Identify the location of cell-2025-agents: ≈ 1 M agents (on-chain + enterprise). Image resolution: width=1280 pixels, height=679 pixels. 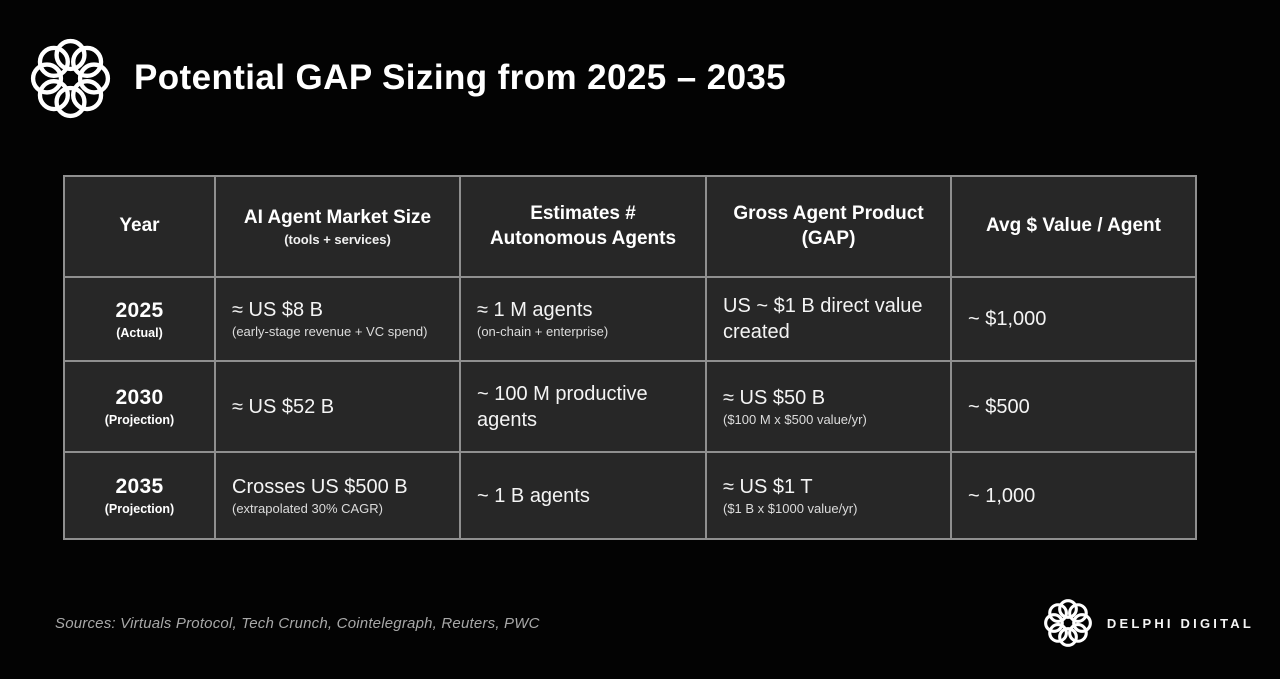
(583, 319).